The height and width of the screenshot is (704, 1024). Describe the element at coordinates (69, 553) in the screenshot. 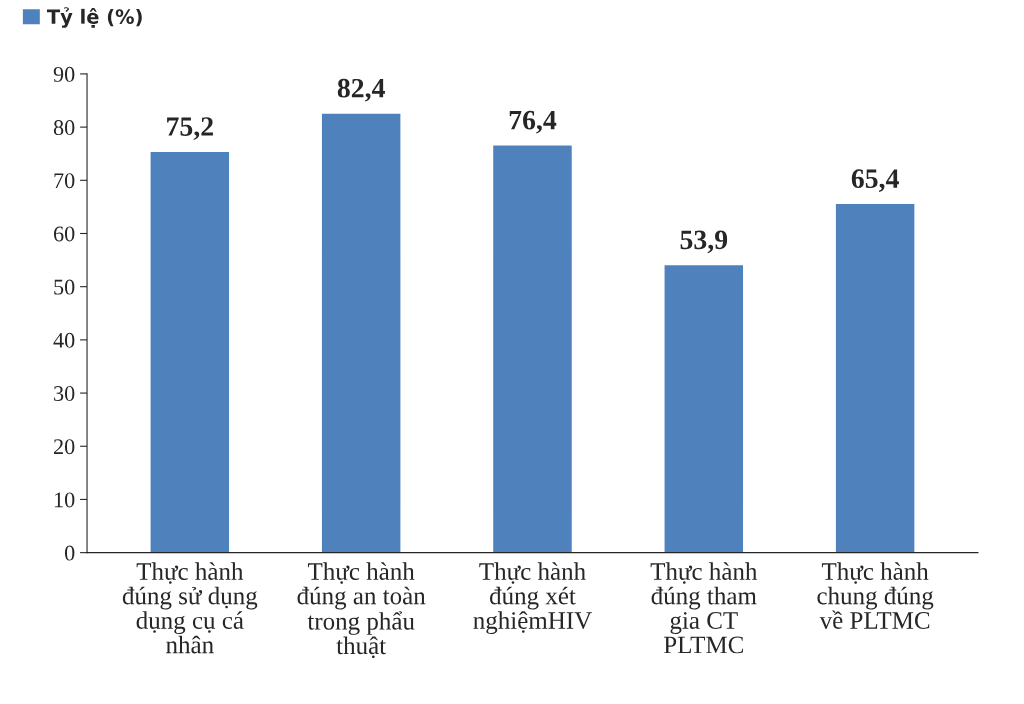

I see `y-tick-label: 0` at that location.